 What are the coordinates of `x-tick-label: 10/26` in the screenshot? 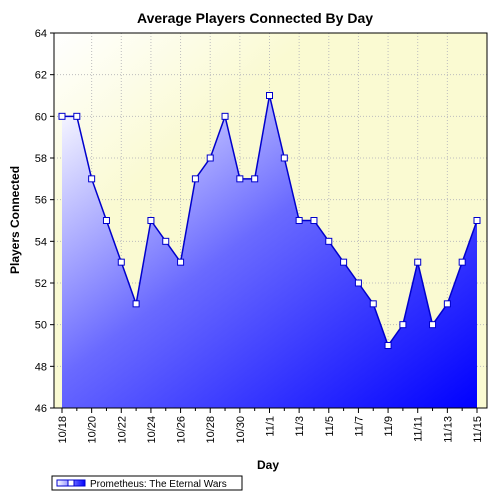 It's located at (182, 430).